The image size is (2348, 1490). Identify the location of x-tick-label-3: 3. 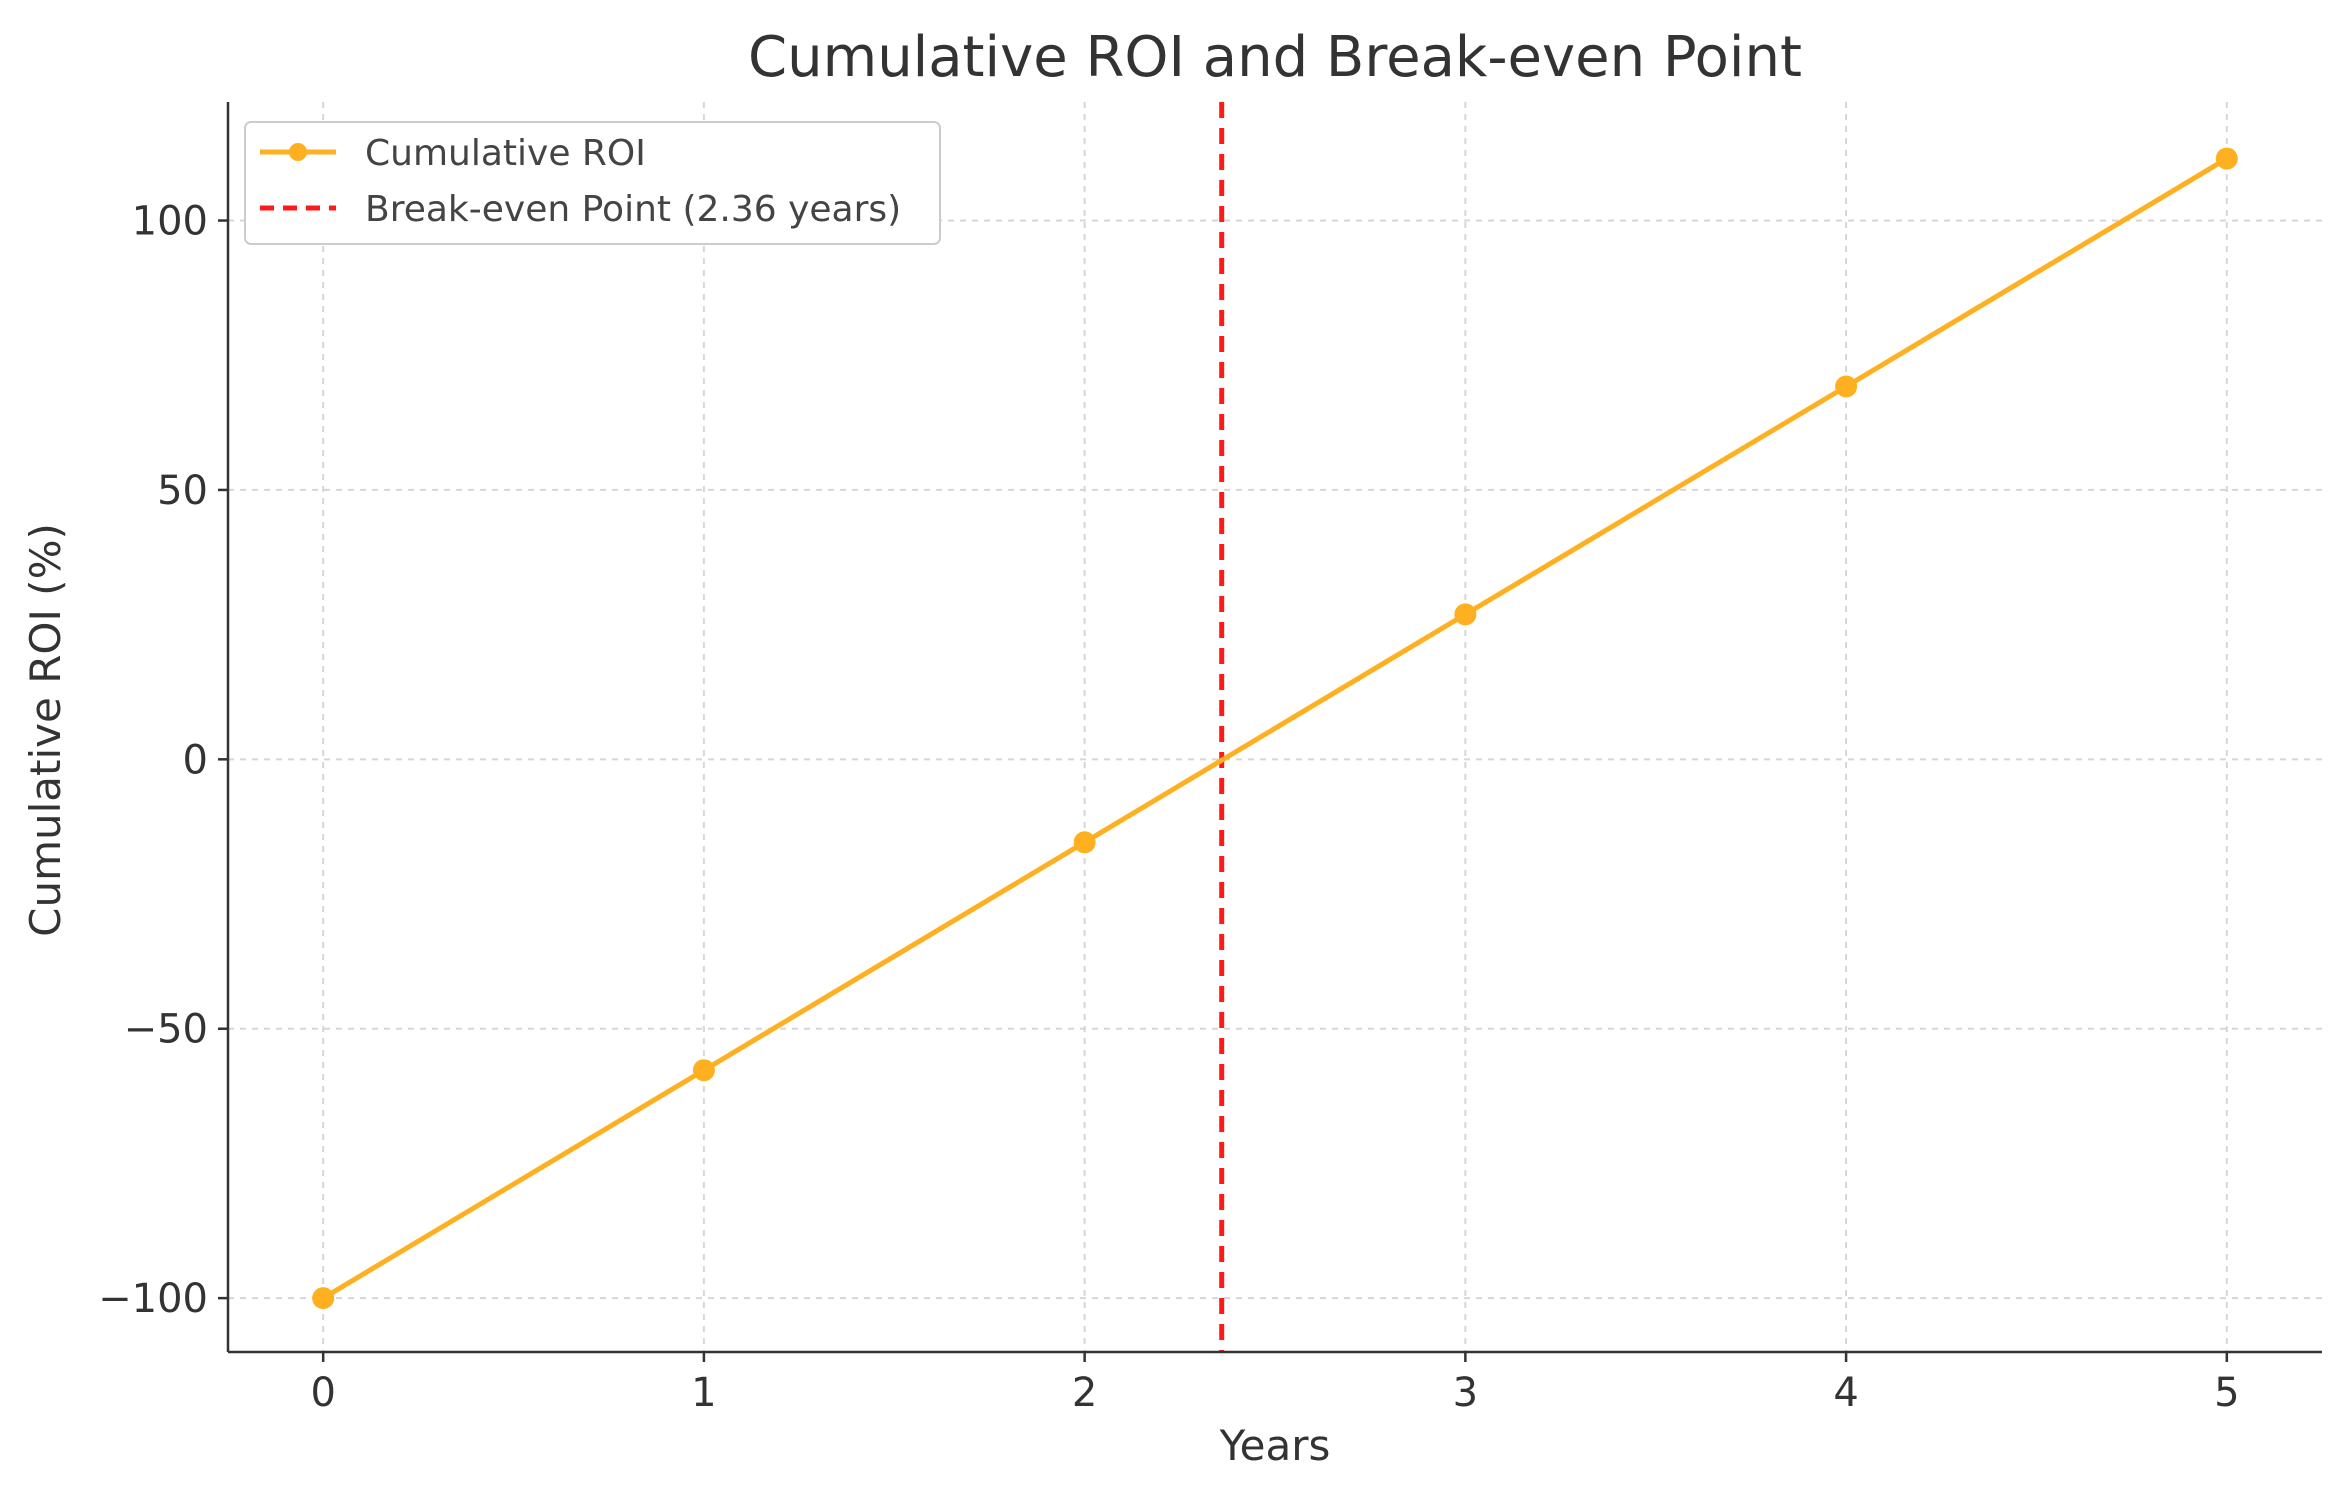
(1465, 1393).